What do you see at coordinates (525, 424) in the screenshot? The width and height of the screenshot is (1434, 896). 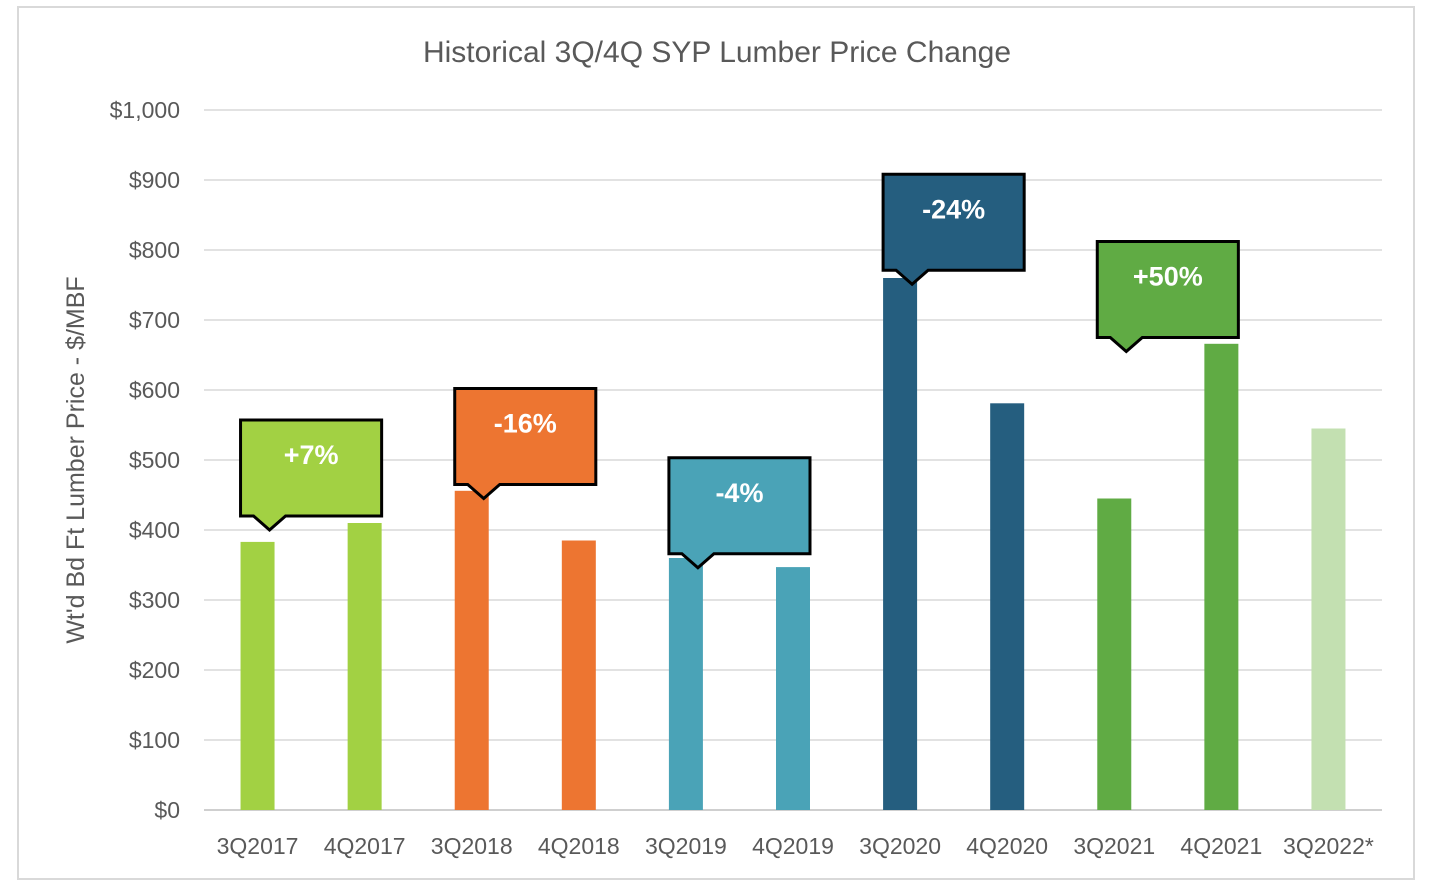 I see `callout-label: -16%` at bounding box center [525, 424].